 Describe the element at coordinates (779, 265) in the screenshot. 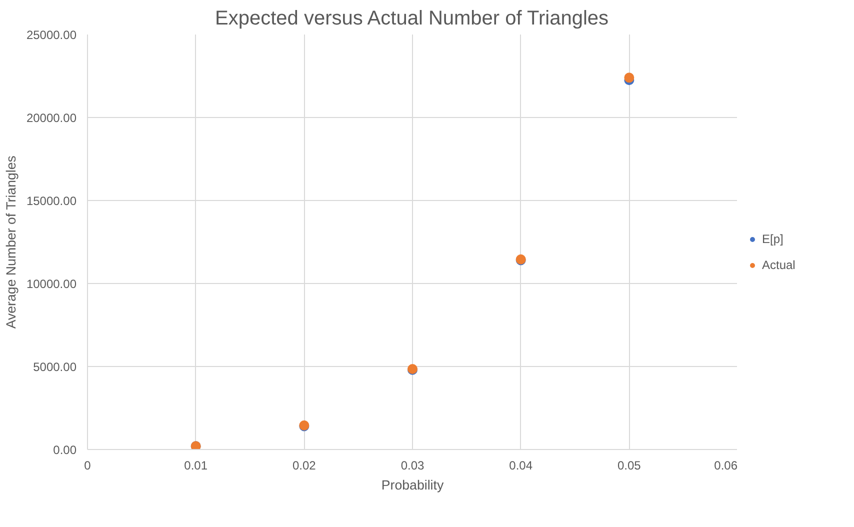

I see `legend-label: Actual` at that location.